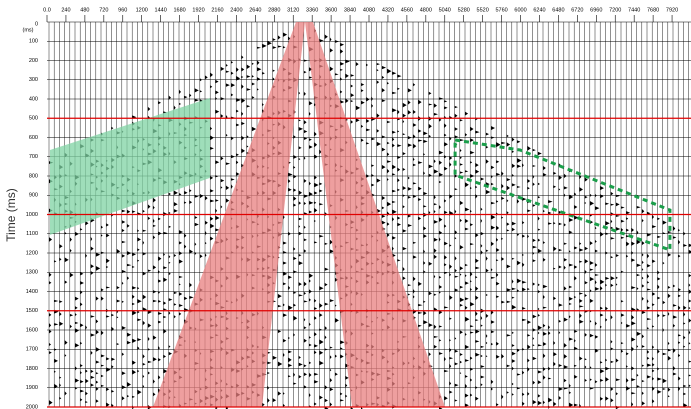  Describe the element at coordinates (33, 176) in the screenshot. I see `y-tick-label: 800` at that location.